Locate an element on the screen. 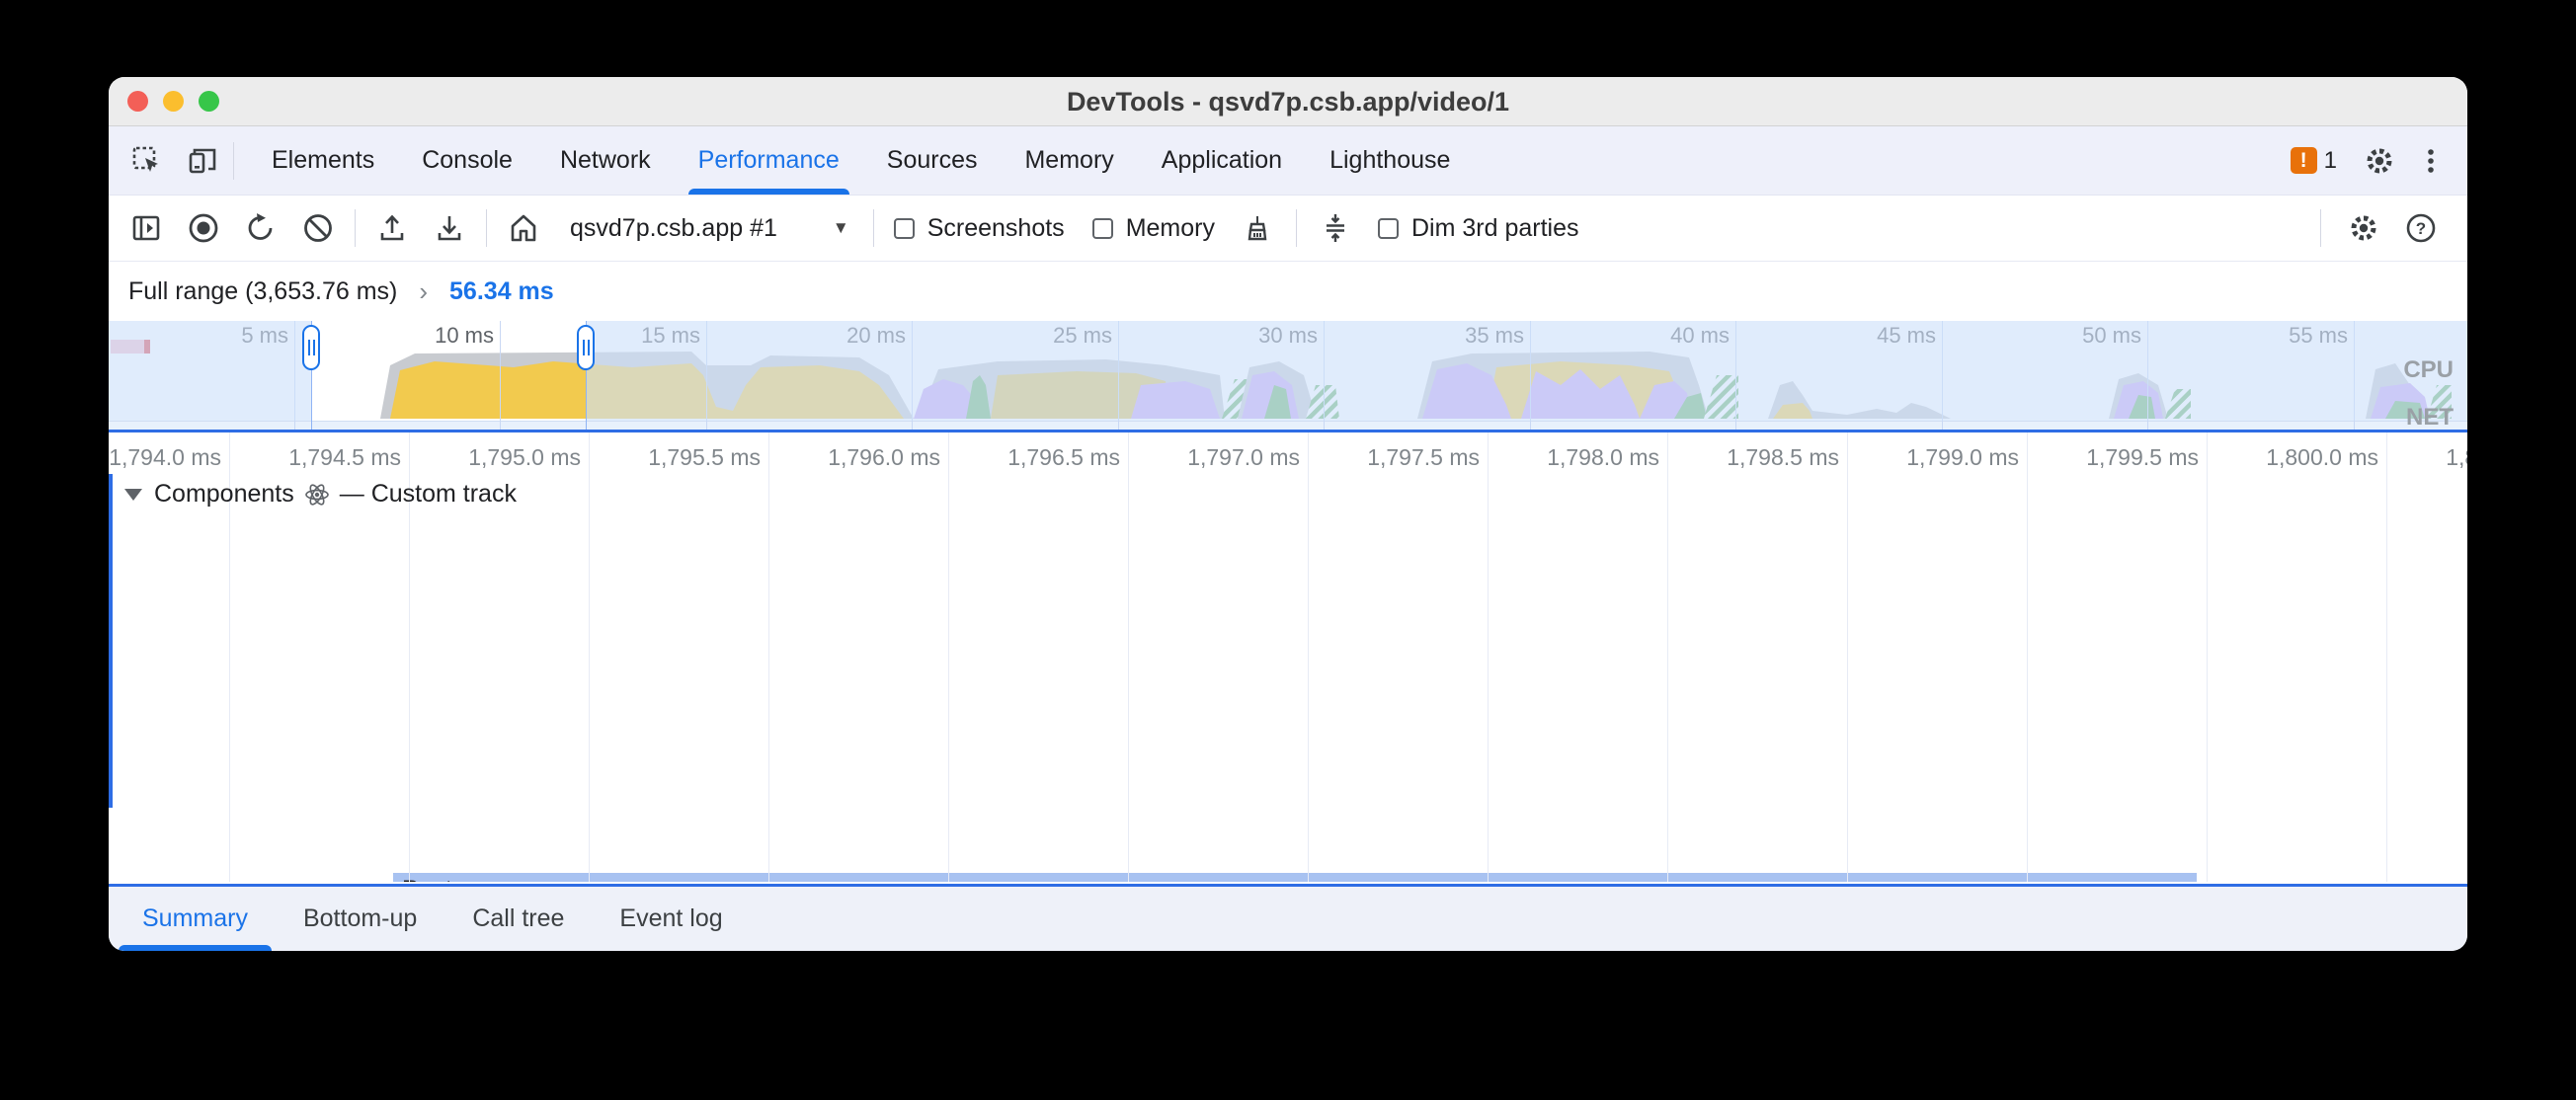 This screenshot has width=2576, height=1100. ruler-tick-label: 1,798.5 ms is located at coordinates (1783, 457).